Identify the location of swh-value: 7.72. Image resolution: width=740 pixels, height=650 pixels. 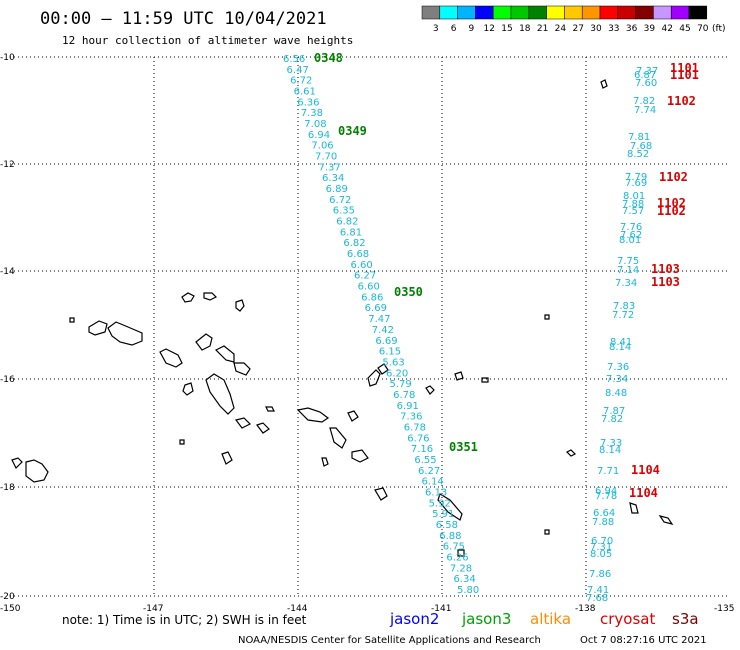
(623, 315).